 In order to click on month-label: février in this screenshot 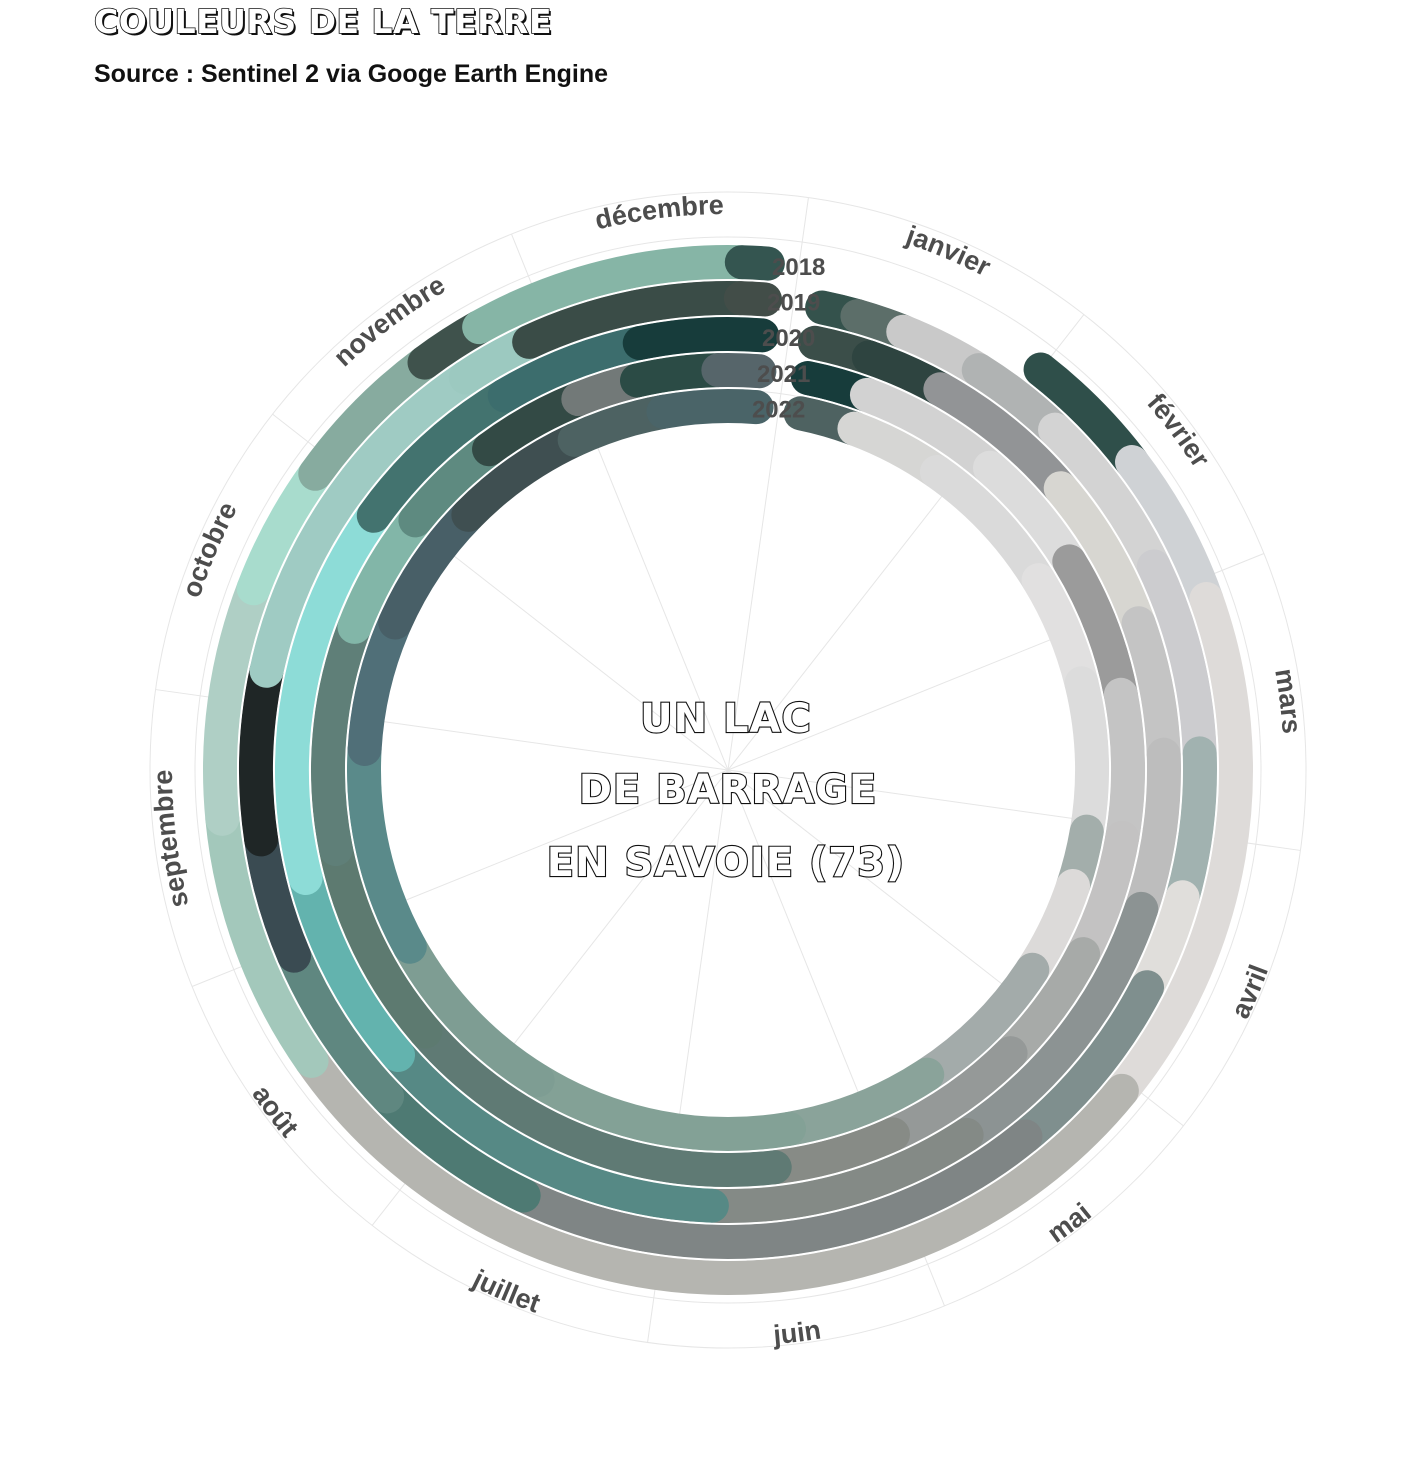, I will do `click(1178, 430)`.